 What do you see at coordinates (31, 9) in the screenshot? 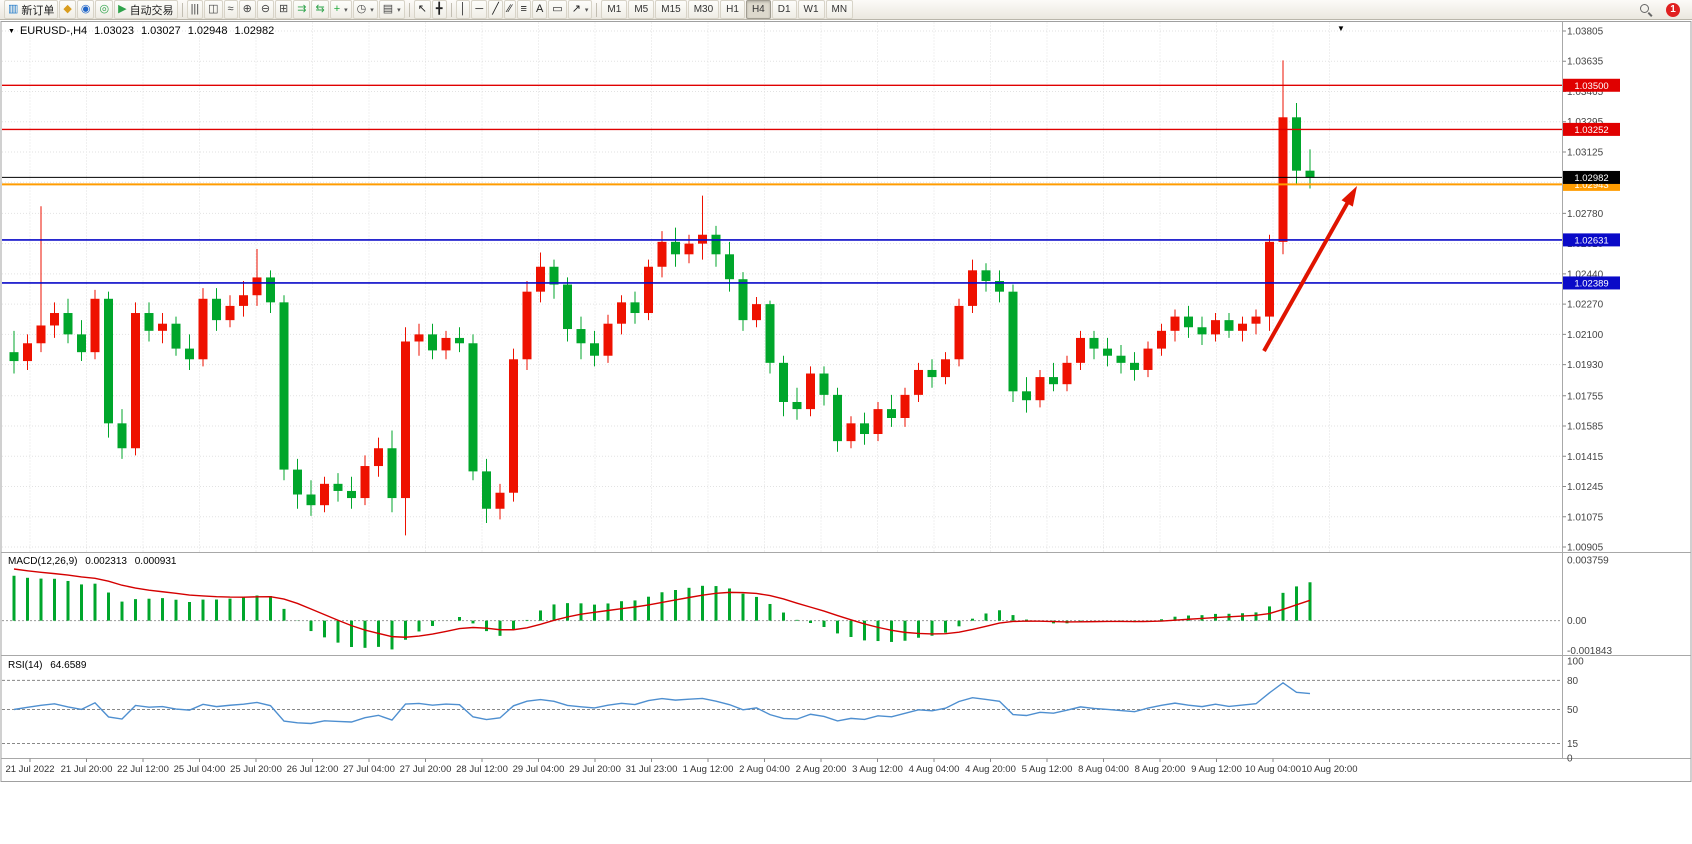
I see `new-order-button: ▥ 新订单` at bounding box center [31, 9].